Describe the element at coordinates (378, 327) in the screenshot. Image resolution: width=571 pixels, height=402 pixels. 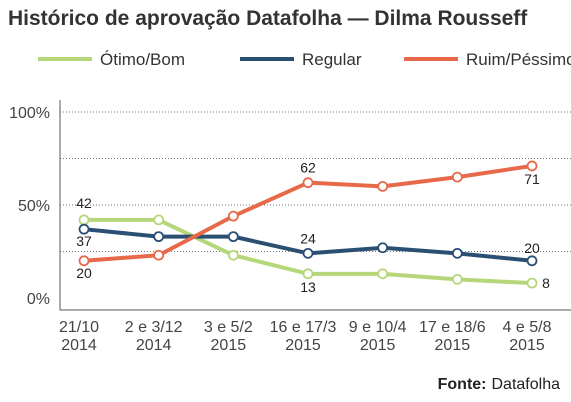
I see `x-tick-label: 9 e 10/4` at that location.